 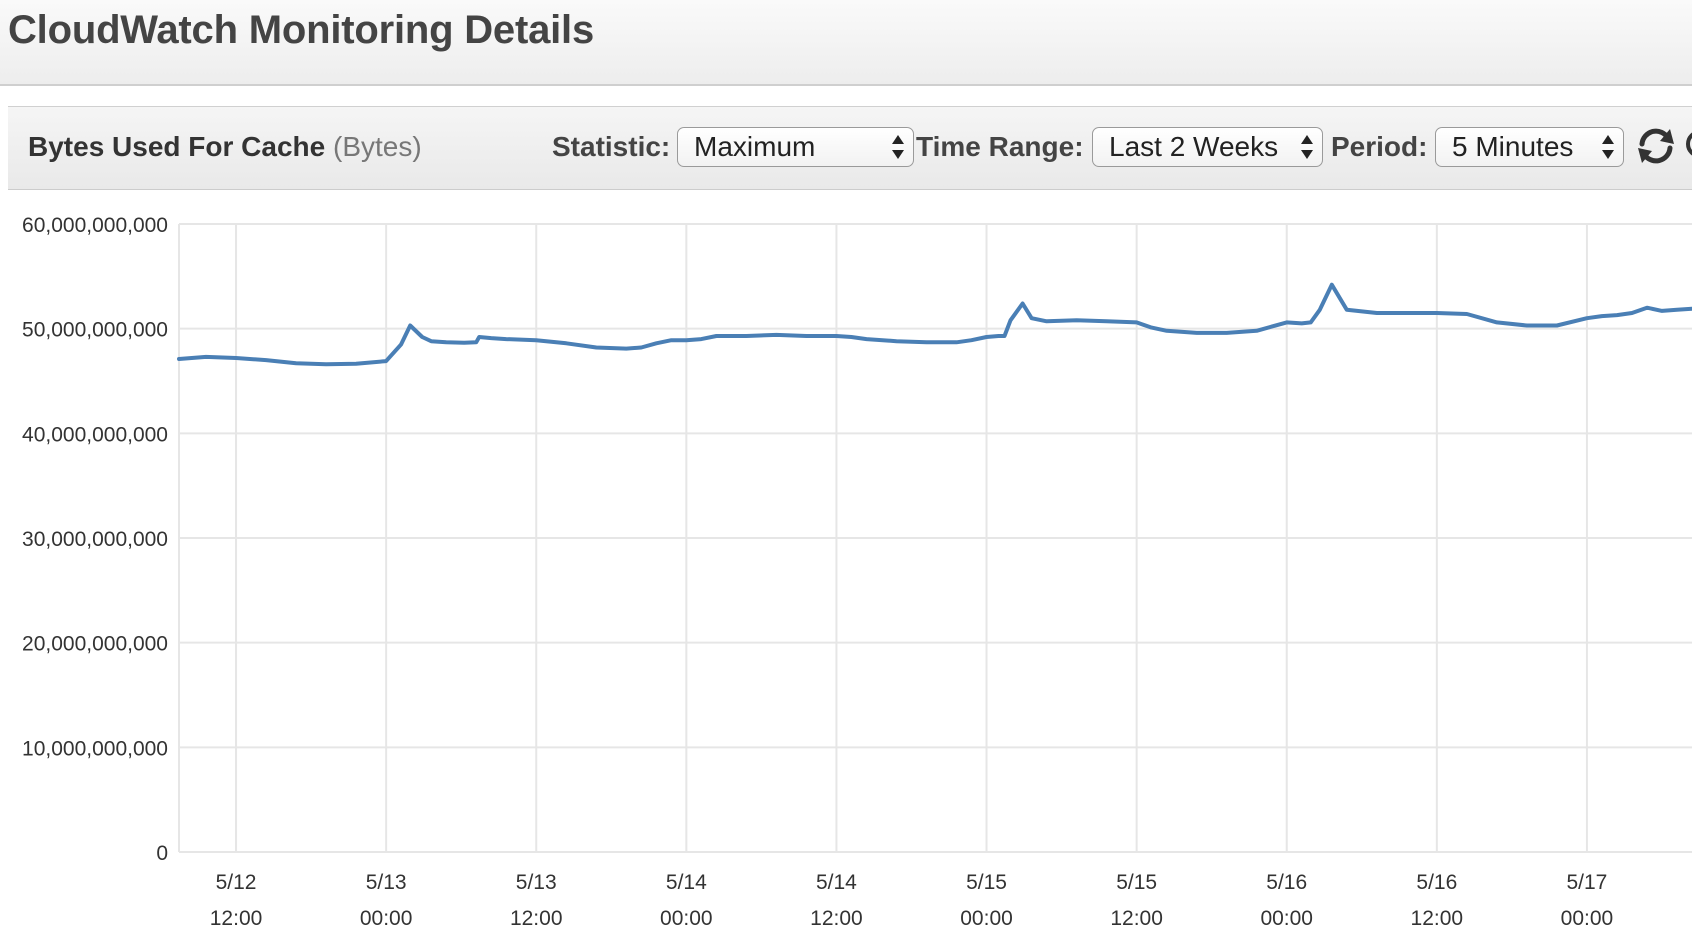 I want to click on y-tick-label: 0, so click(x=162, y=853).